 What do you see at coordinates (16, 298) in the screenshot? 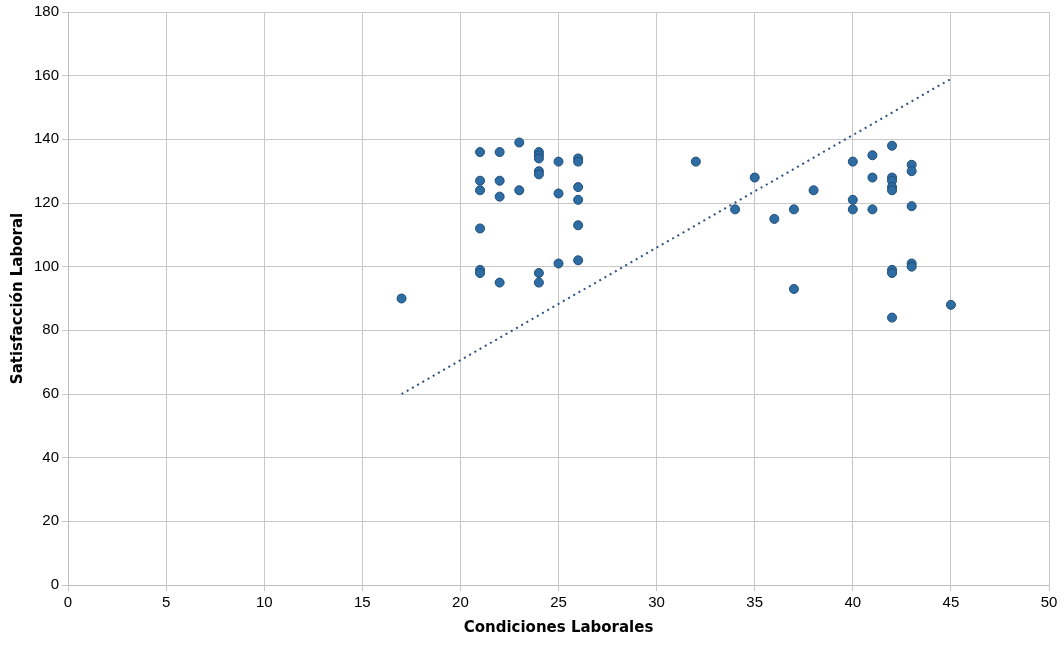
I see `y-axis-title: Satisfacción Laboral` at bounding box center [16, 298].